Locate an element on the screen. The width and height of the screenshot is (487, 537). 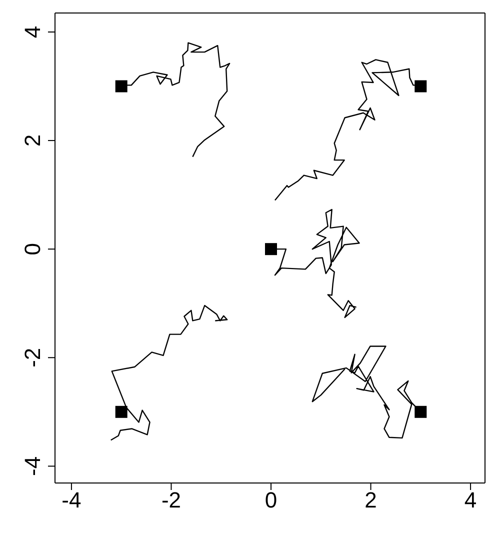
x-tick-label: 4 is located at coordinates (470, 500).